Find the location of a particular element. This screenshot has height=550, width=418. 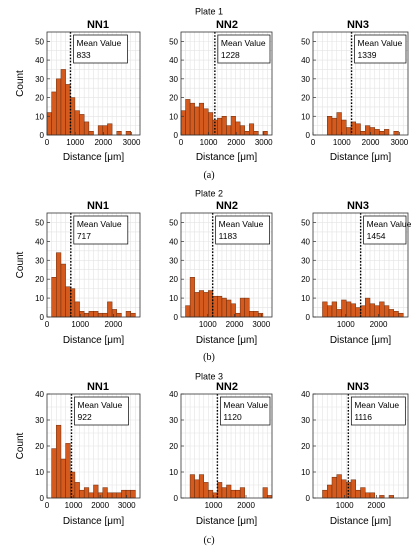

mean-value-number: 1454 is located at coordinates (376, 236).